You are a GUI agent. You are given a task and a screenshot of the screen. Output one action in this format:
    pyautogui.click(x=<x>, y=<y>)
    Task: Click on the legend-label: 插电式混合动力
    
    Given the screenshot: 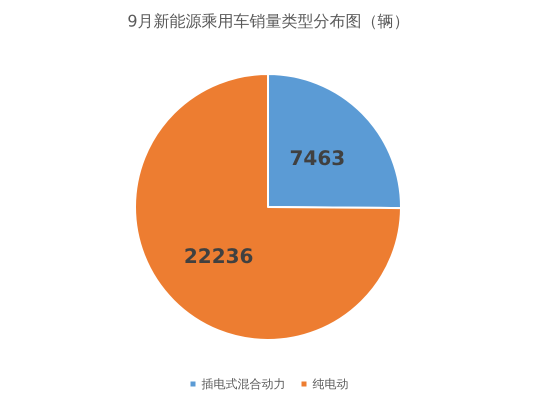 What is the action you would take?
    pyautogui.click(x=244, y=384)
    